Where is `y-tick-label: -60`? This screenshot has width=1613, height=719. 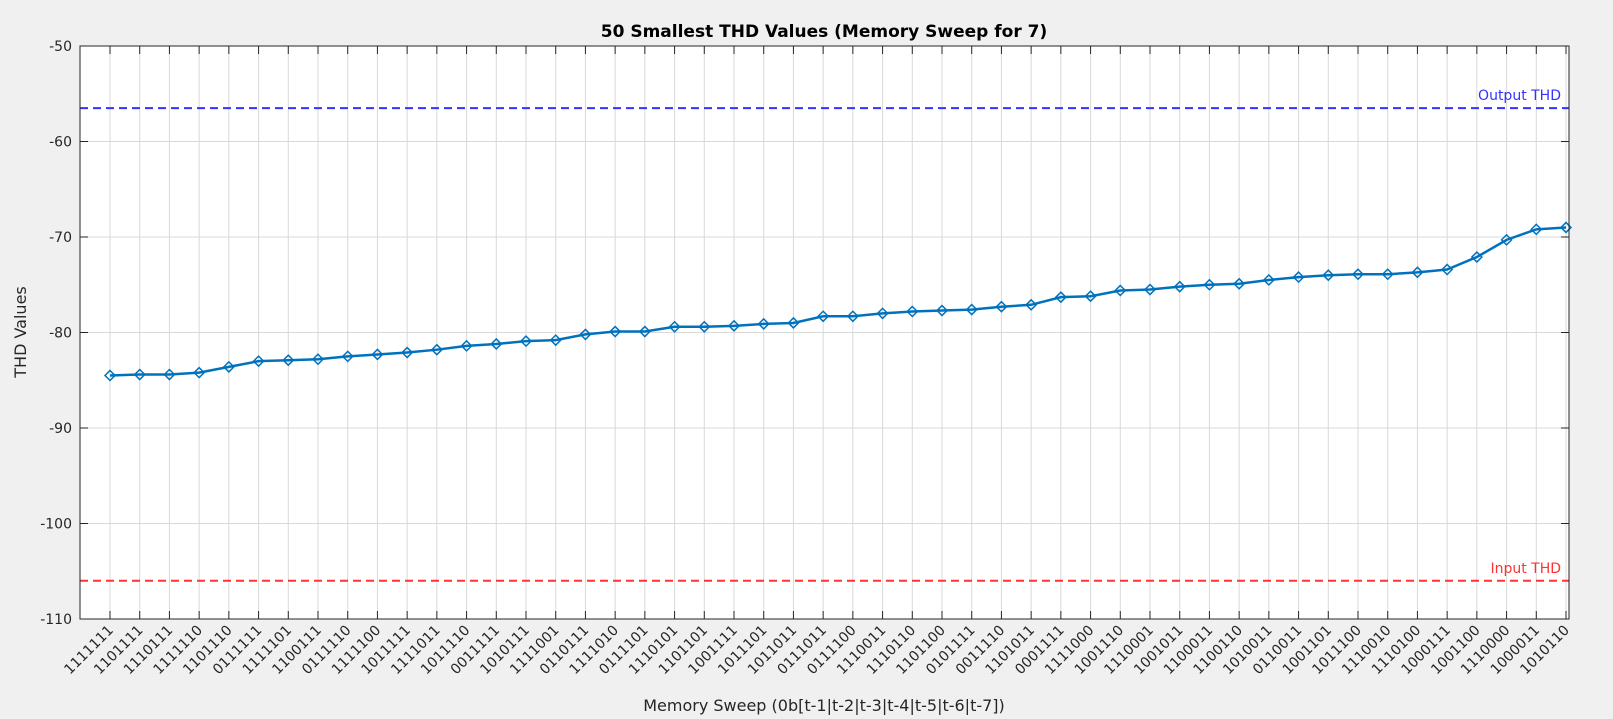
y-tick-label: -60 is located at coordinates (60, 143).